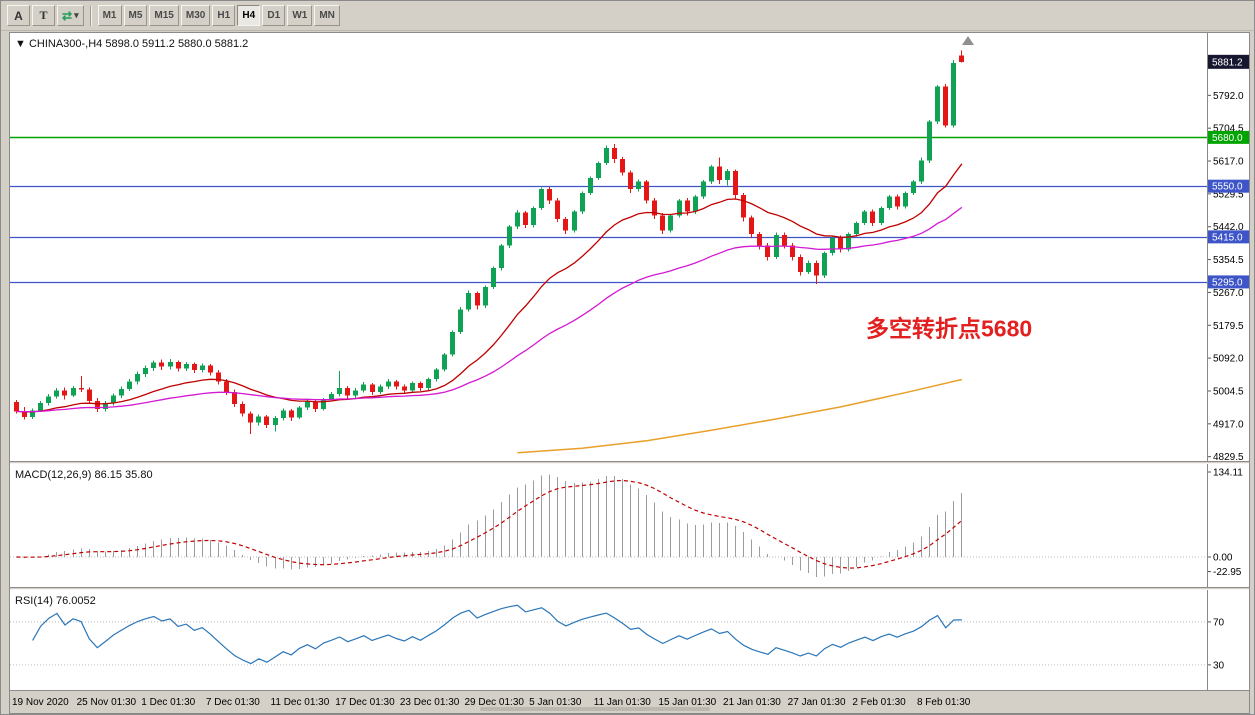 This screenshot has width=1255, height=715. What do you see at coordinates (430, 702) in the screenshot?
I see `time-axis-label: 23 Dec 01:30` at bounding box center [430, 702].